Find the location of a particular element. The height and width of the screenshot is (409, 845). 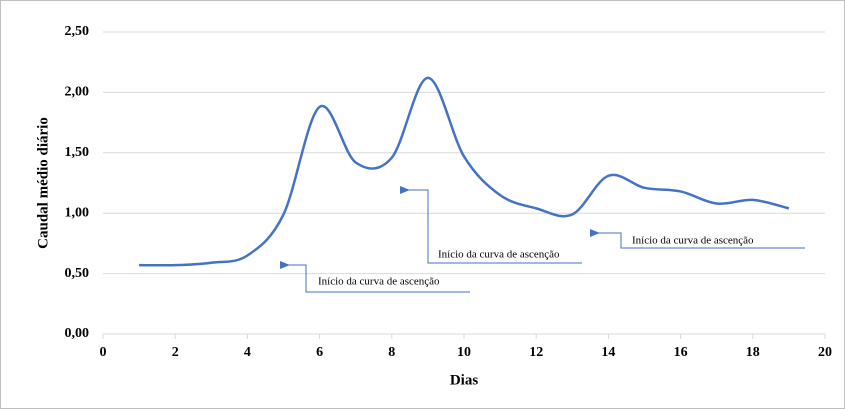

x-tick-label: 20 is located at coordinates (825, 352).